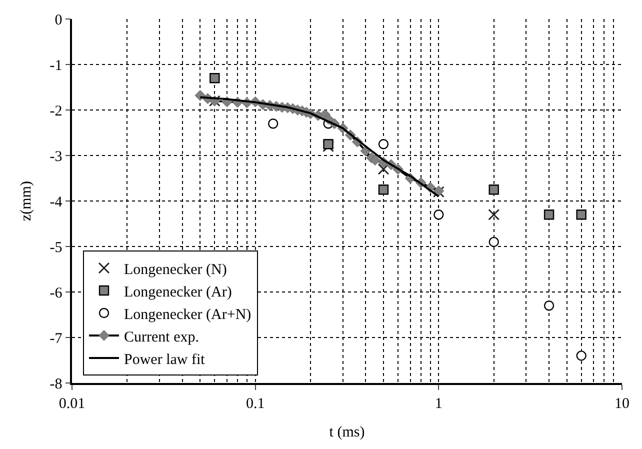 The image size is (642, 449). Describe the element at coordinates (347, 432) in the screenshot. I see `x-axis-title: t (ms)` at that location.